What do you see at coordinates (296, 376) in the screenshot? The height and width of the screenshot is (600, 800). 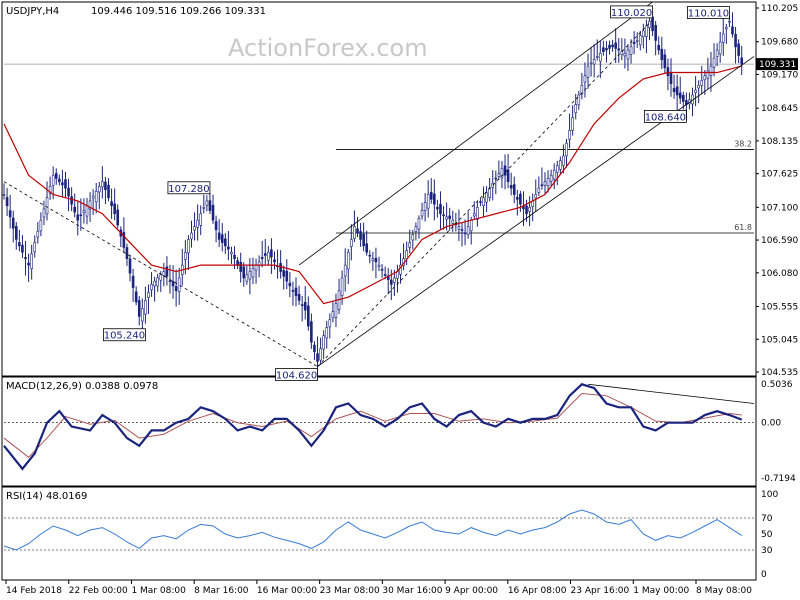 I see `swing-label: 104.620` at bounding box center [296, 376].